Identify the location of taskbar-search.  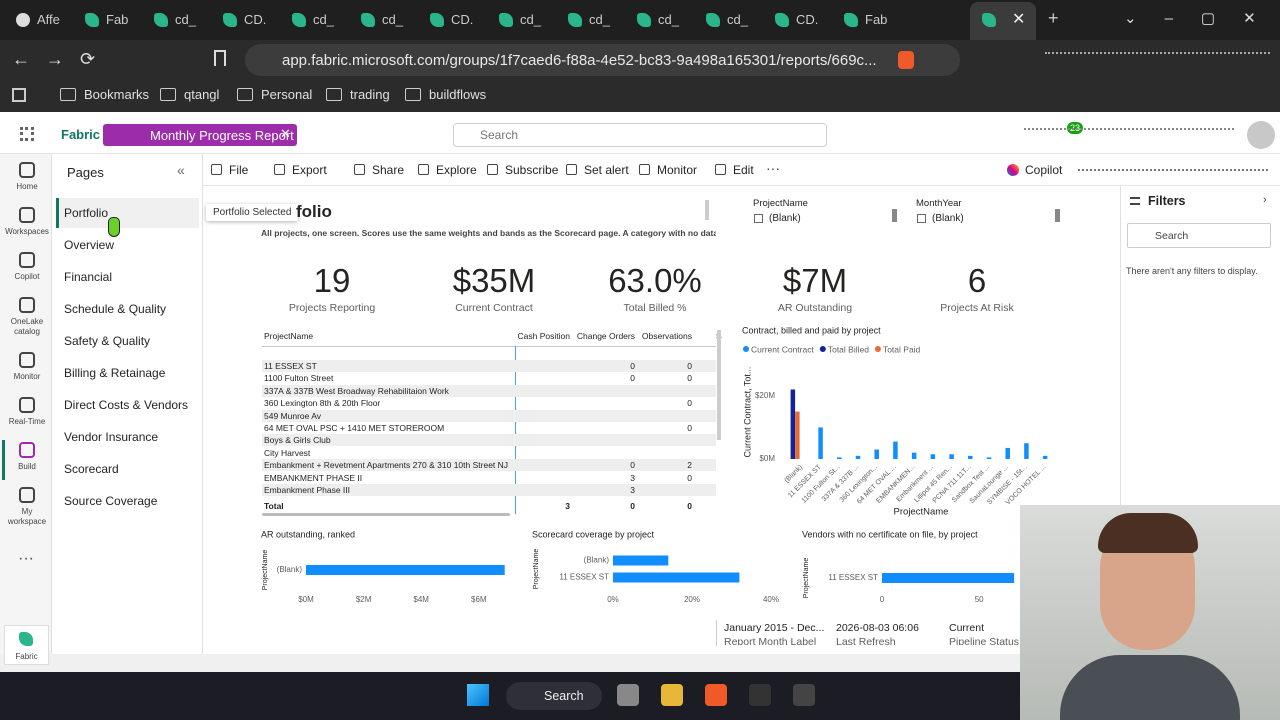
(554, 696).